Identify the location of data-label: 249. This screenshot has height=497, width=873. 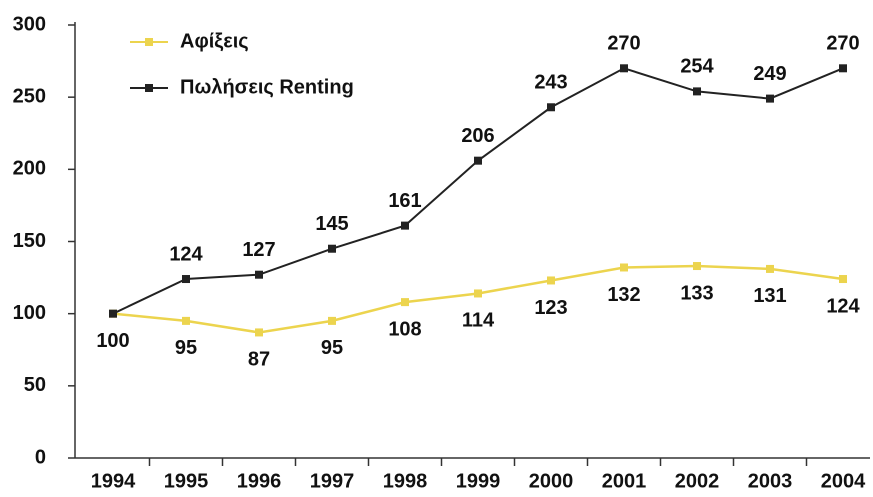
(769, 74).